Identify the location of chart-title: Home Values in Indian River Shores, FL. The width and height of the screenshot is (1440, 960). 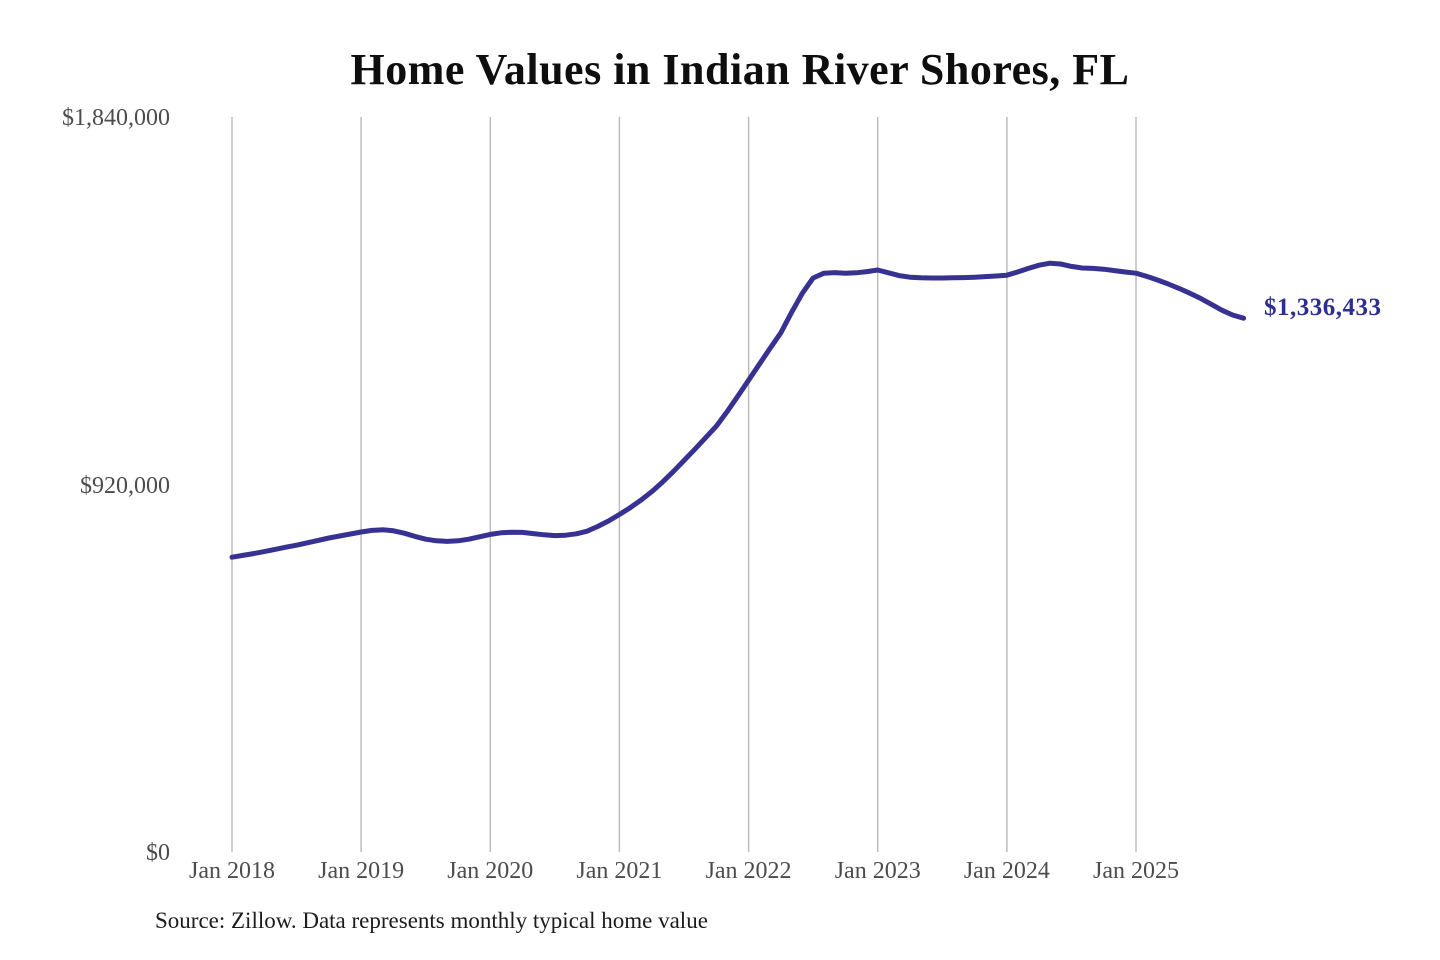
(740, 69).